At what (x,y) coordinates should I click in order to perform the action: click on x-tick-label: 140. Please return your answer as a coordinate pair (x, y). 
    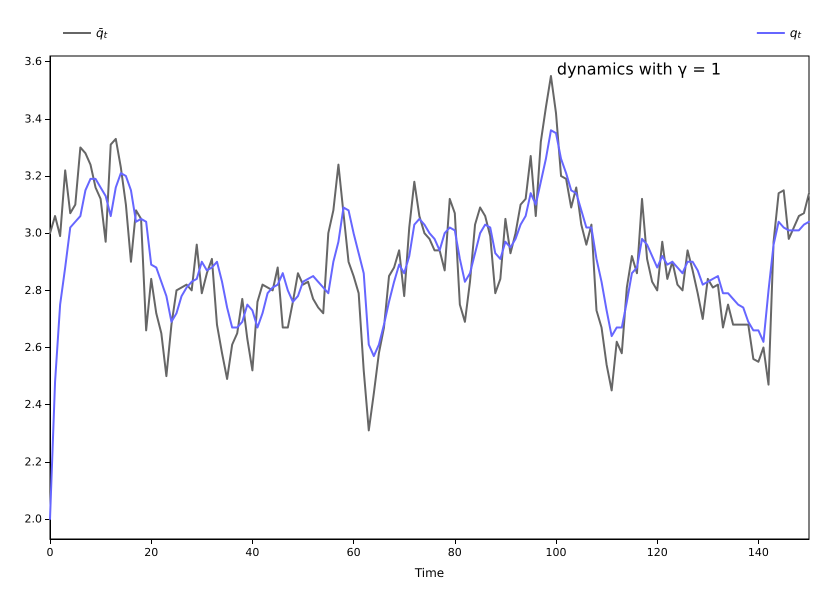
    Looking at the image, I should click on (758, 552).